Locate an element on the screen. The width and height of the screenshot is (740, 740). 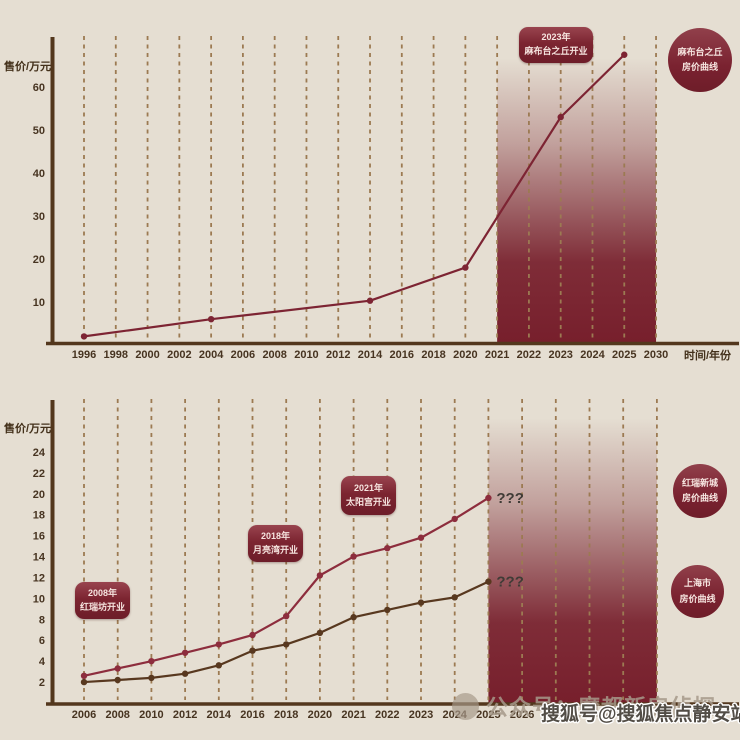
y-tick-label: 2 is located at coordinates (42, 683).